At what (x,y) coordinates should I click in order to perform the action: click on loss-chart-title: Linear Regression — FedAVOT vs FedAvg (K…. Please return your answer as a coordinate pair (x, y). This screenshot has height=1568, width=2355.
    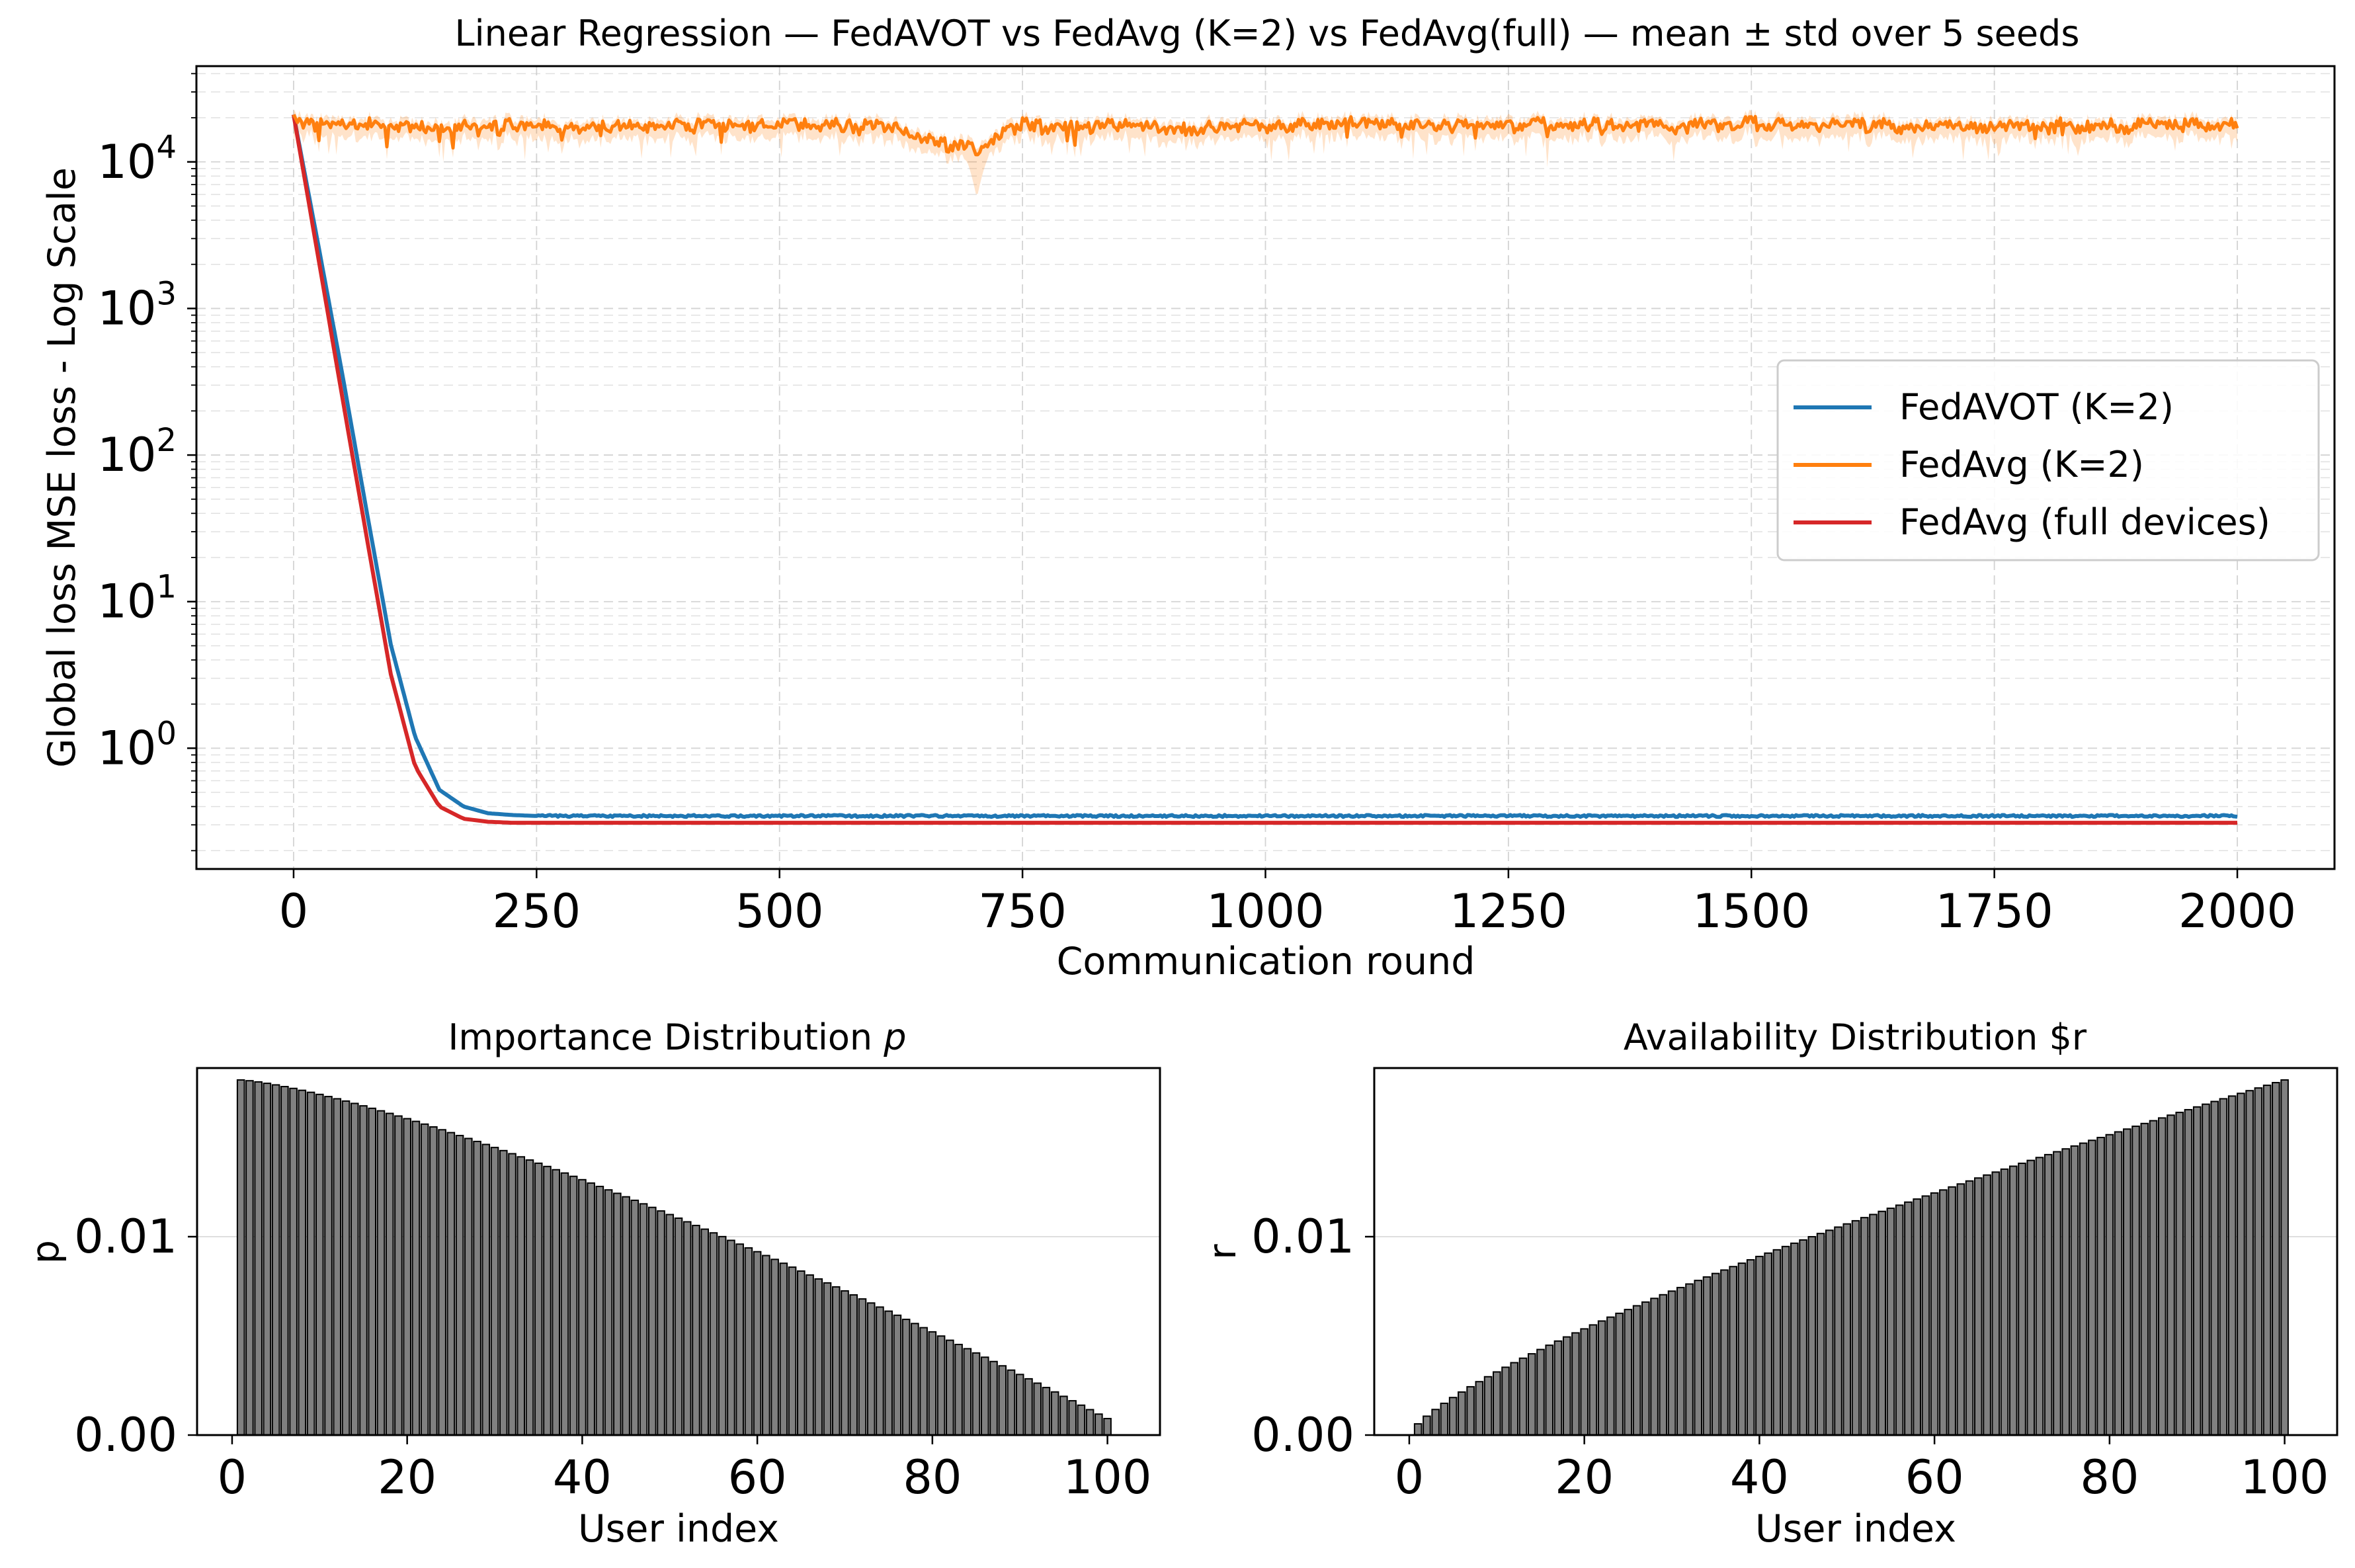
    Looking at the image, I should click on (1268, 33).